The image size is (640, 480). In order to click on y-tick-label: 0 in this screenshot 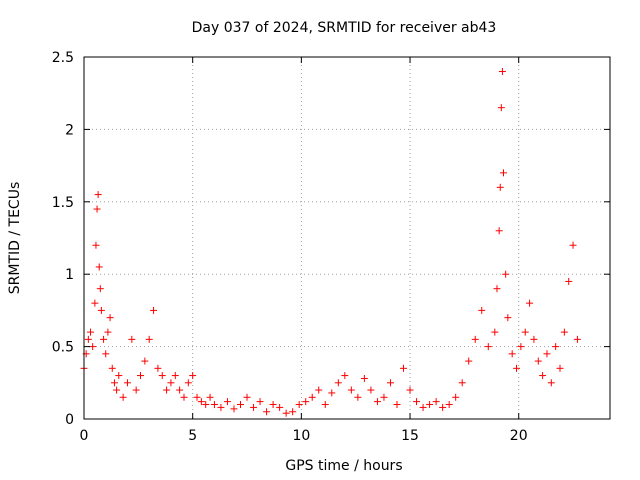, I will do `click(69, 420)`.